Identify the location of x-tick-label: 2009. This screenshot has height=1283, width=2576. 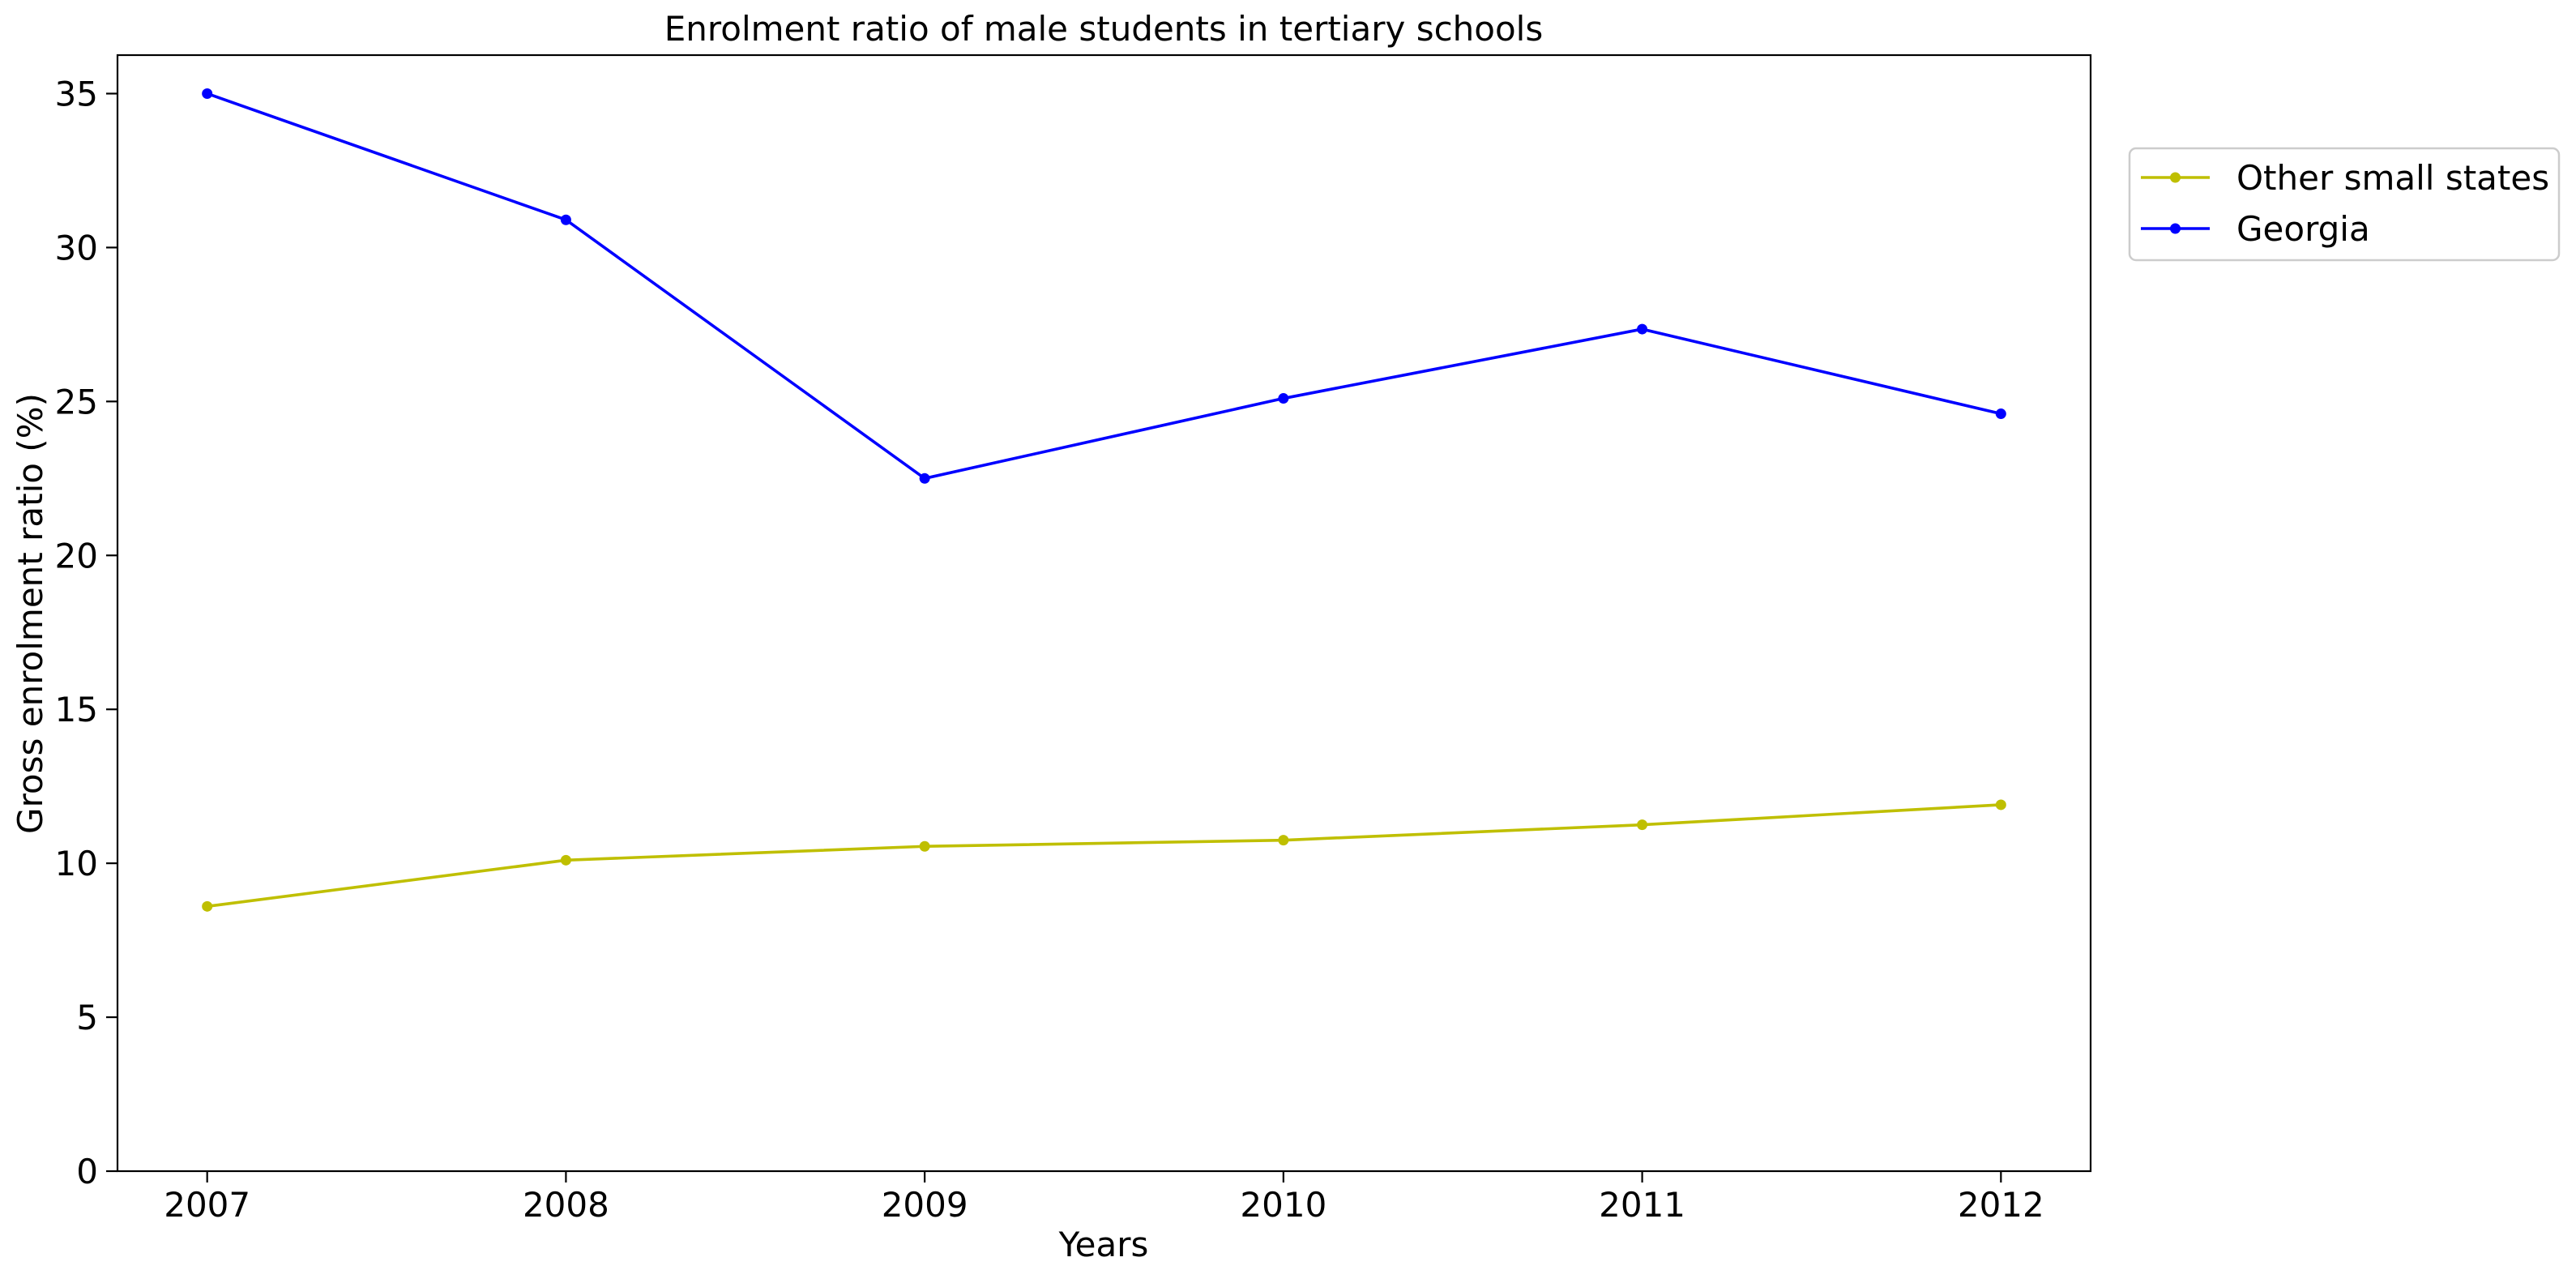
(925, 1205).